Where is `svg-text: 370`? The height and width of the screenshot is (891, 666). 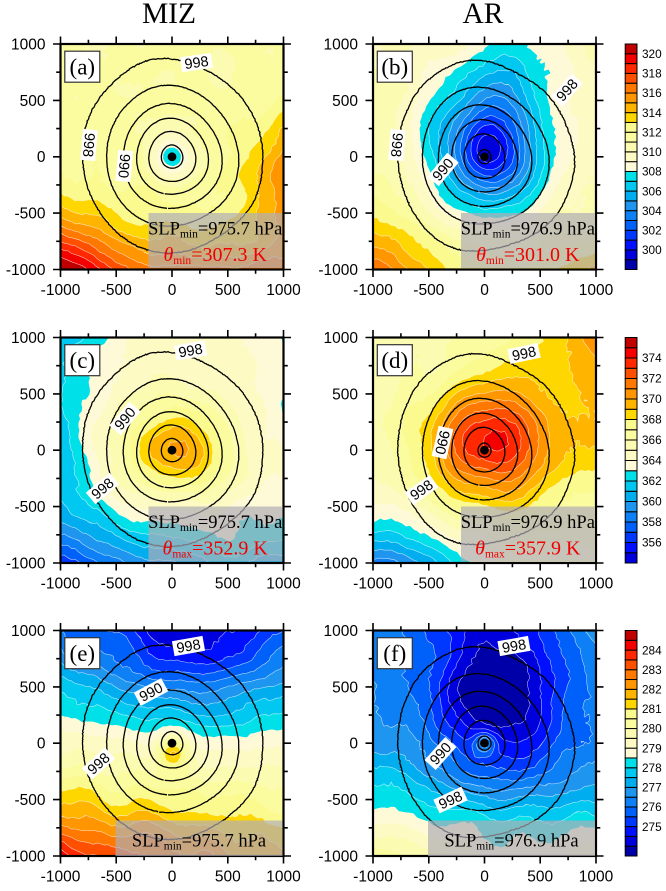
svg-text: 370 is located at coordinates (652, 399).